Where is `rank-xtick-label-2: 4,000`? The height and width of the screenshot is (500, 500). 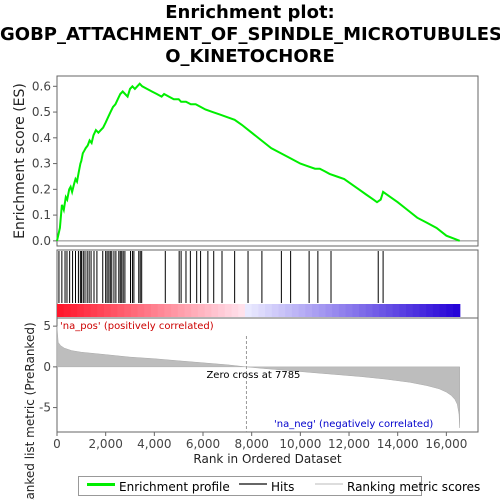
rank-xtick-label-2: 4,000 is located at coordinates (154, 444).